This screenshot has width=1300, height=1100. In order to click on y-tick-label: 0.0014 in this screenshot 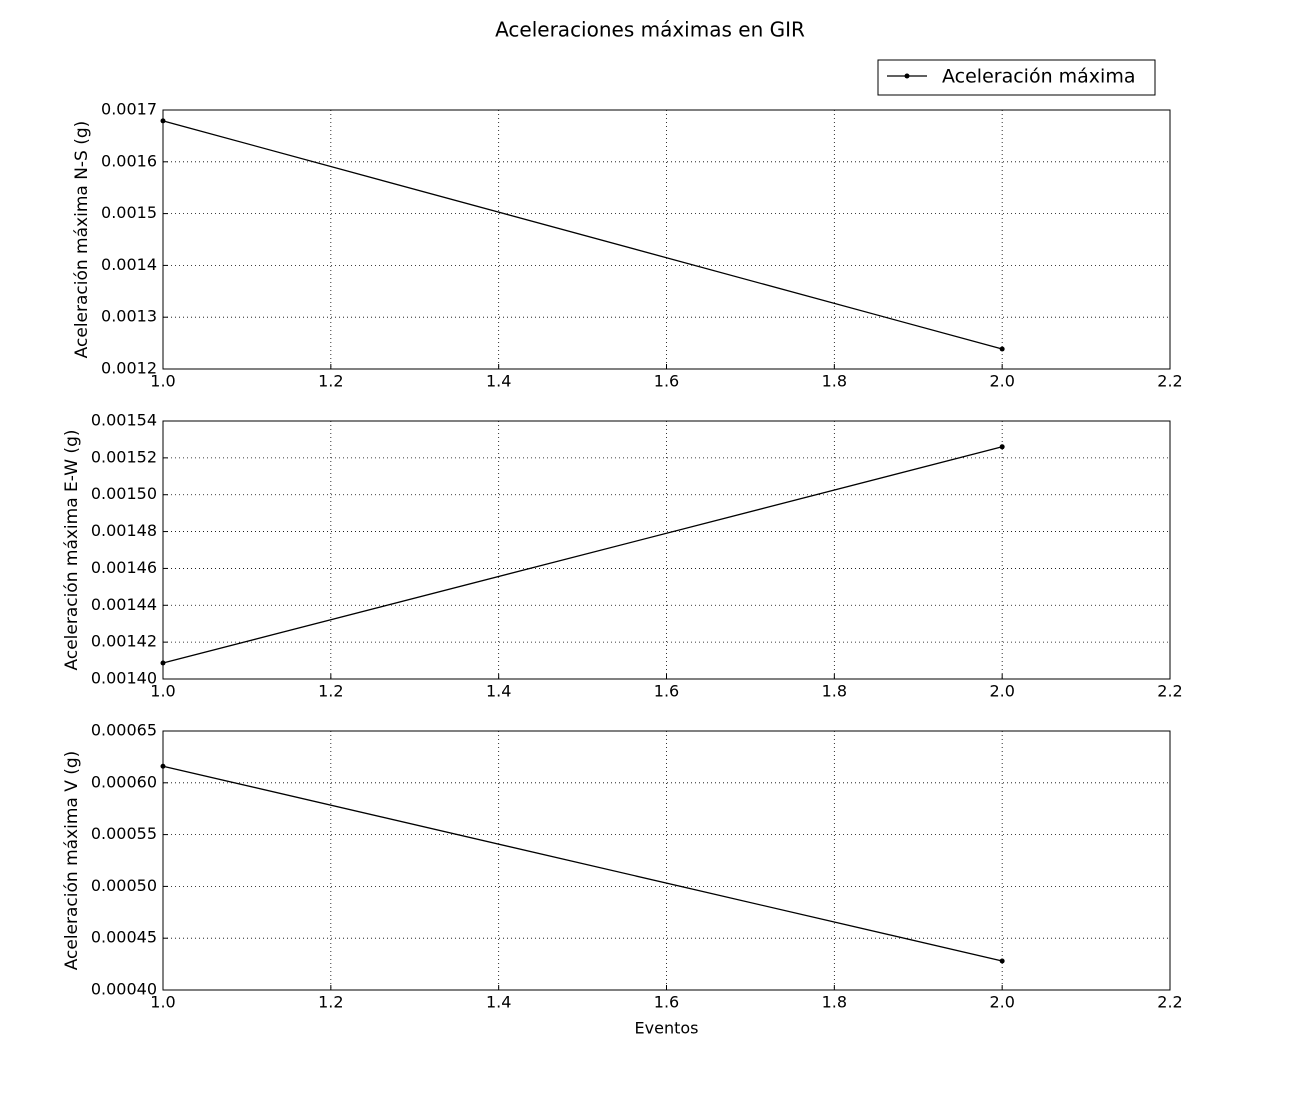, I will do `click(129, 264)`.